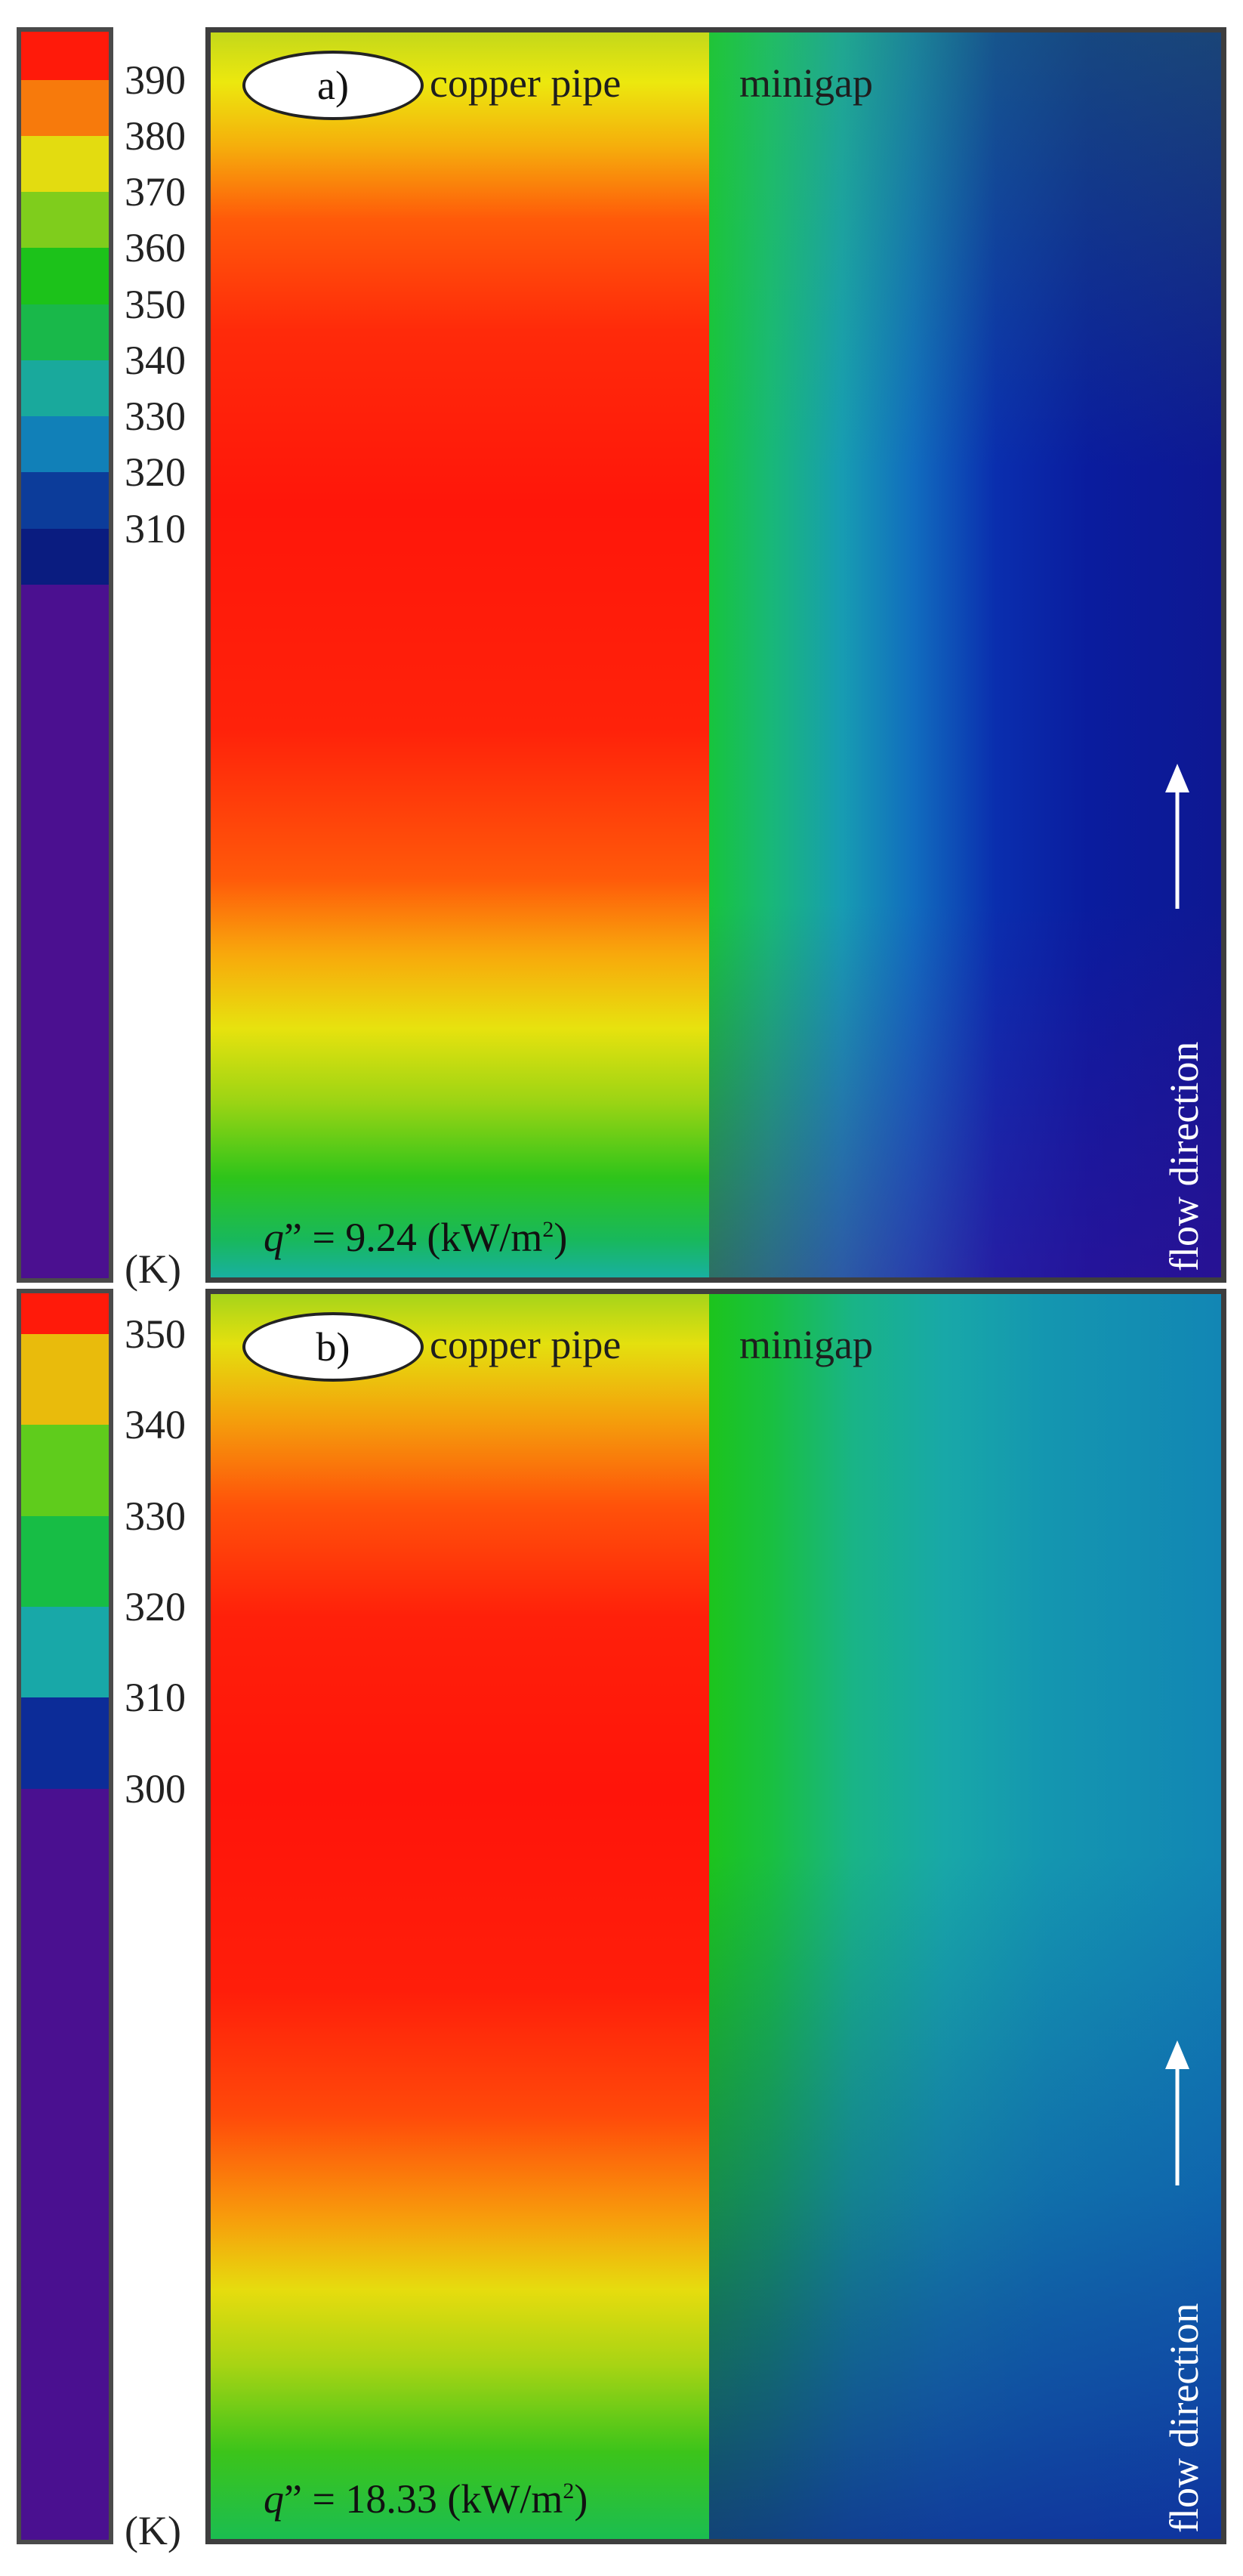 The height and width of the screenshot is (2576, 1243). What do you see at coordinates (153, 1269) in the screenshot?
I see `colorbar-unit-a: (K)` at bounding box center [153, 1269].